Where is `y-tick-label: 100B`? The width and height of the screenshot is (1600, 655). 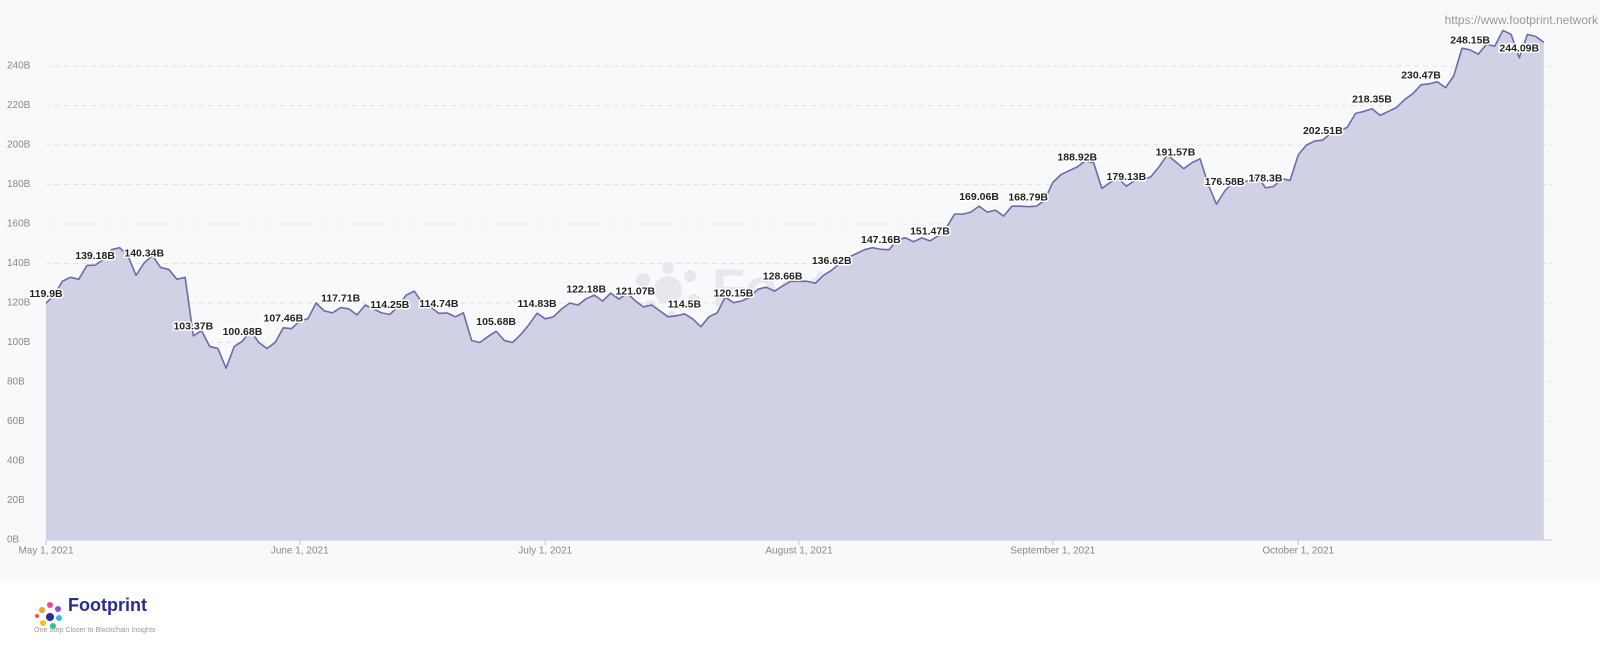 y-tick-label: 100B is located at coordinates (19, 342).